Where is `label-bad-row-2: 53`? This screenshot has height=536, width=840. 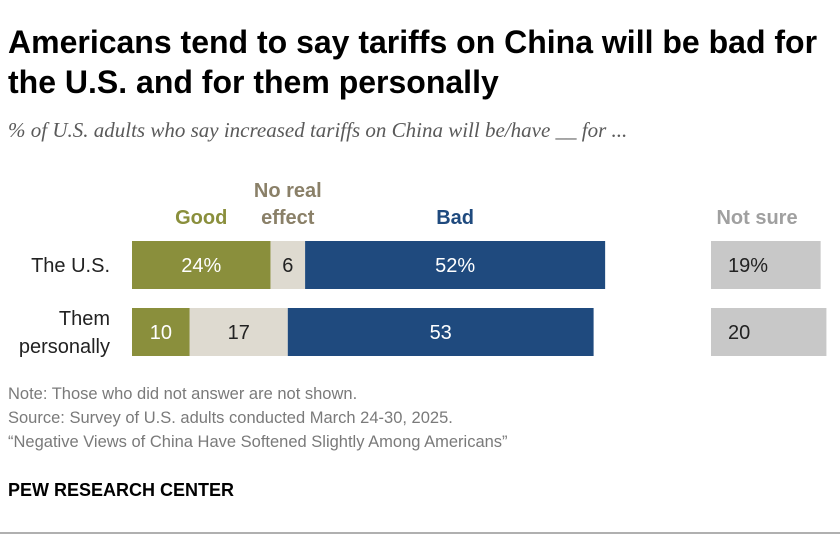 label-bad-row-2: 53 is located at coordinates (441, 333).